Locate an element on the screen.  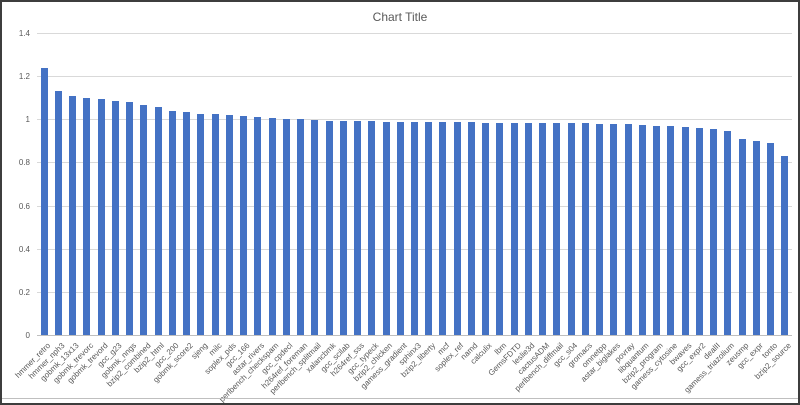
bar-bzip2_program is located at coordinates (657, 230).